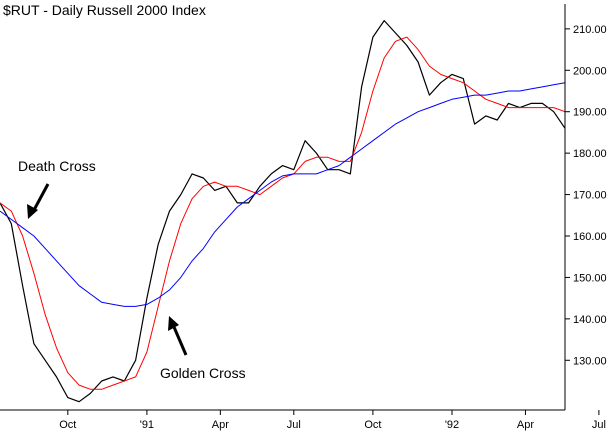  What do you see at coordinates (590, 237) in the screenshot?
I see `y-tick-label: 160.00` at bounding box center [590, 237].